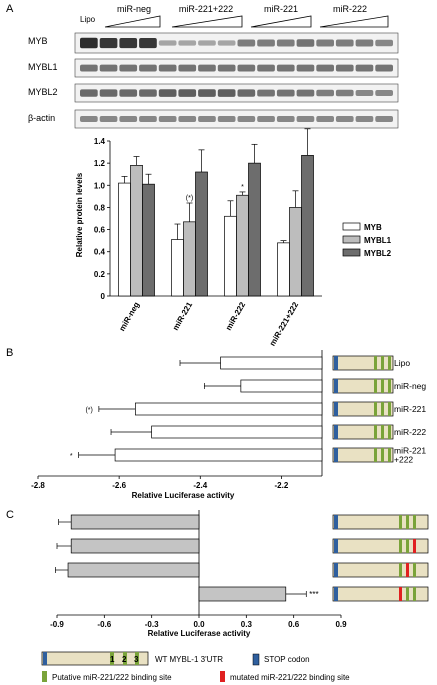 This screenshot has height=685, width=437. Describe the element at coordinates (284, 324) in the screenshot. I see `chart-a-category-label: miR-221+222` at that location.